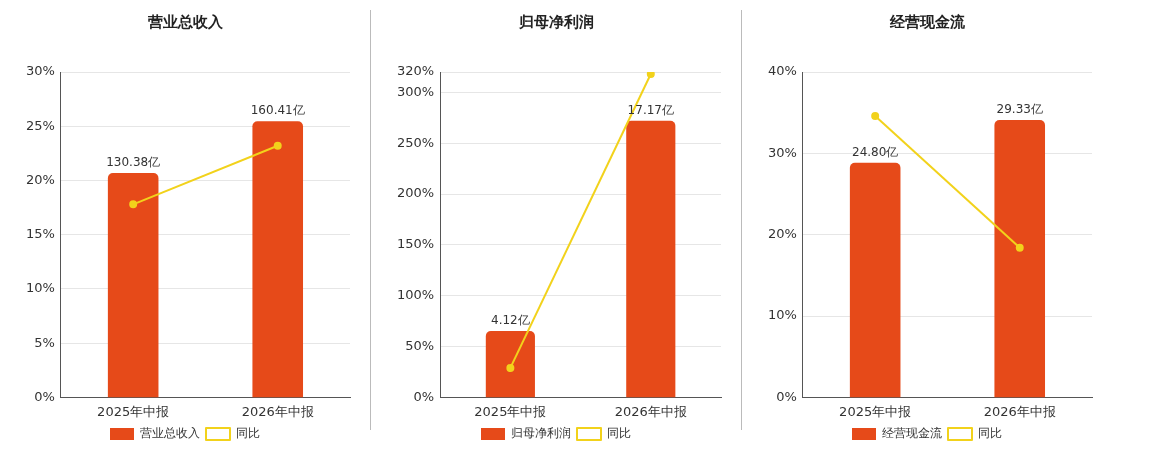  What do you see at coordinates (415, 91) in the screenshot?
I see `y-tick-label: 300%` at bounding box center [415, 91].